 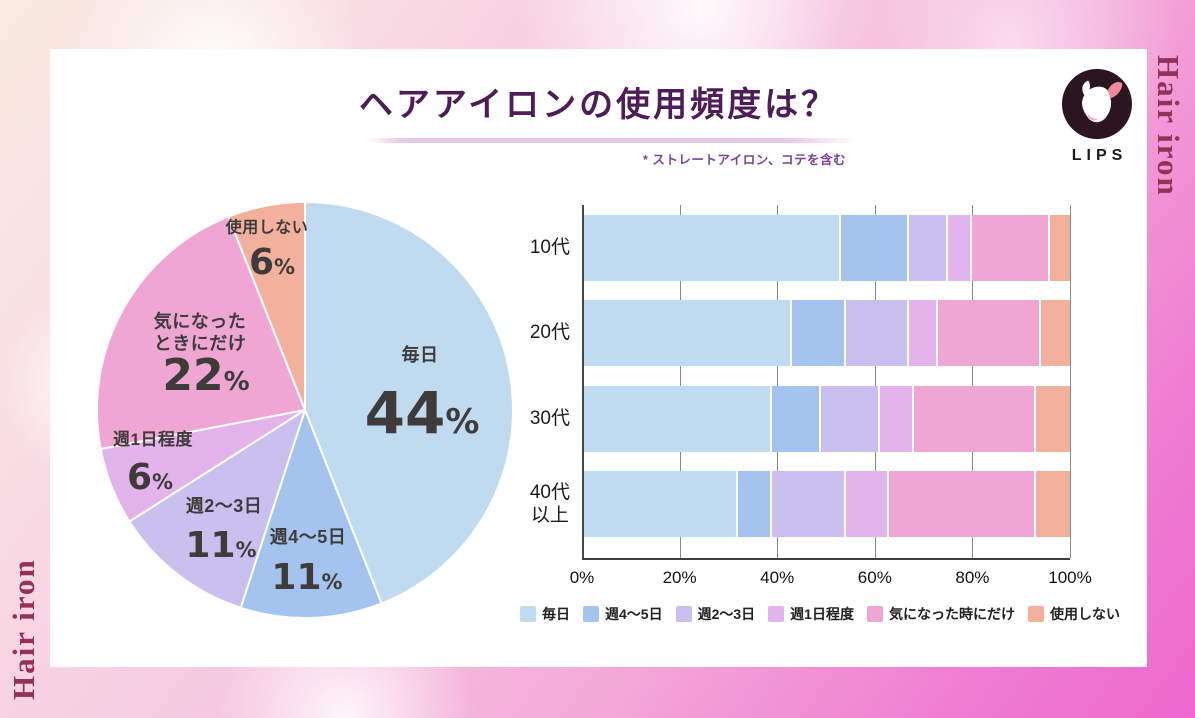 What do you see at coordinates (224, 506) in the screenshot?
I see `pie-slice-label-2: 週2〜3日` at bounding box center [224, 506].